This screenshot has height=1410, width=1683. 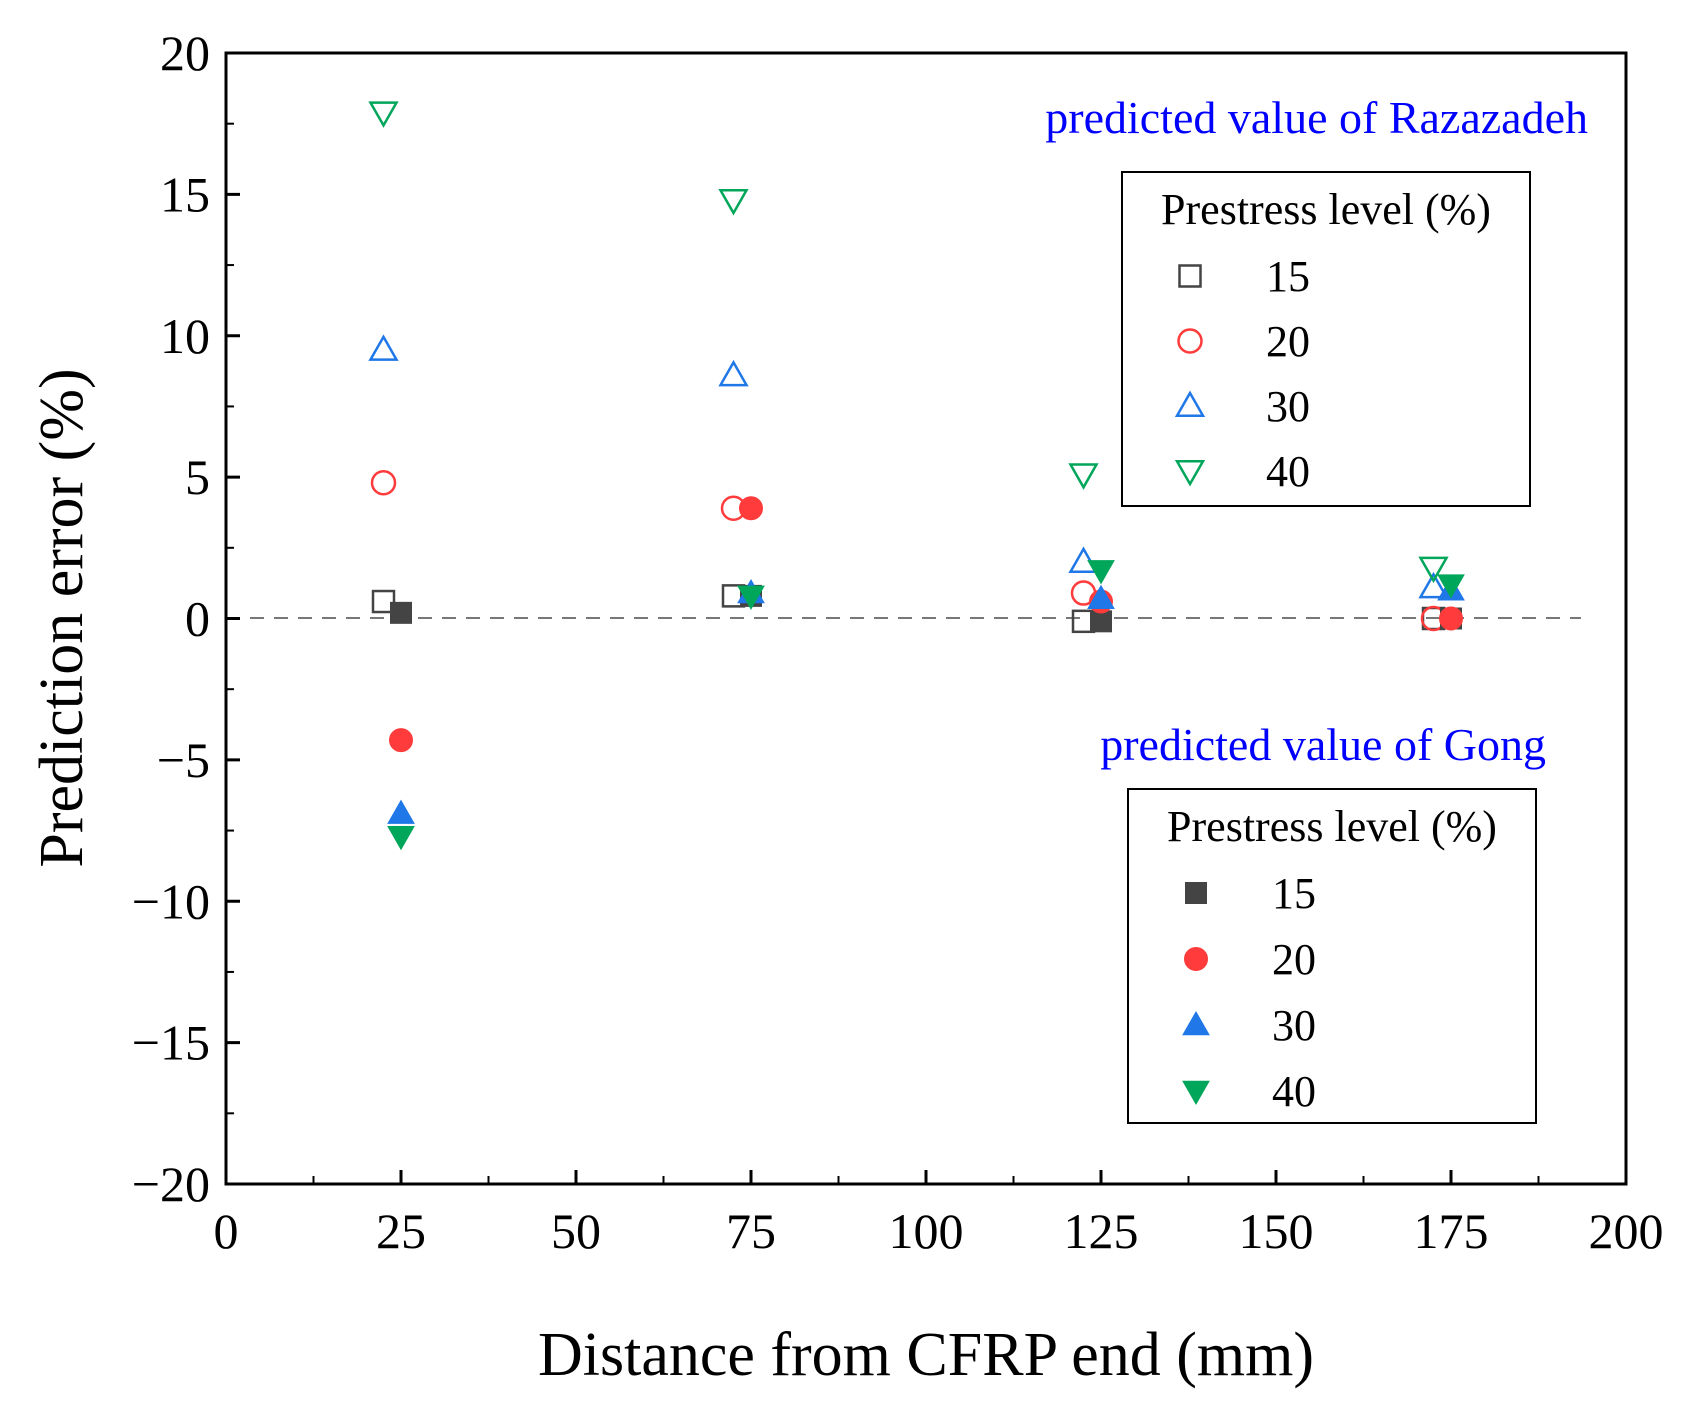 What do you see at coordinates (1101, 1231) in the screenshot?
I see `x-tick-label: 125` at bounding box center [1101, 1231].